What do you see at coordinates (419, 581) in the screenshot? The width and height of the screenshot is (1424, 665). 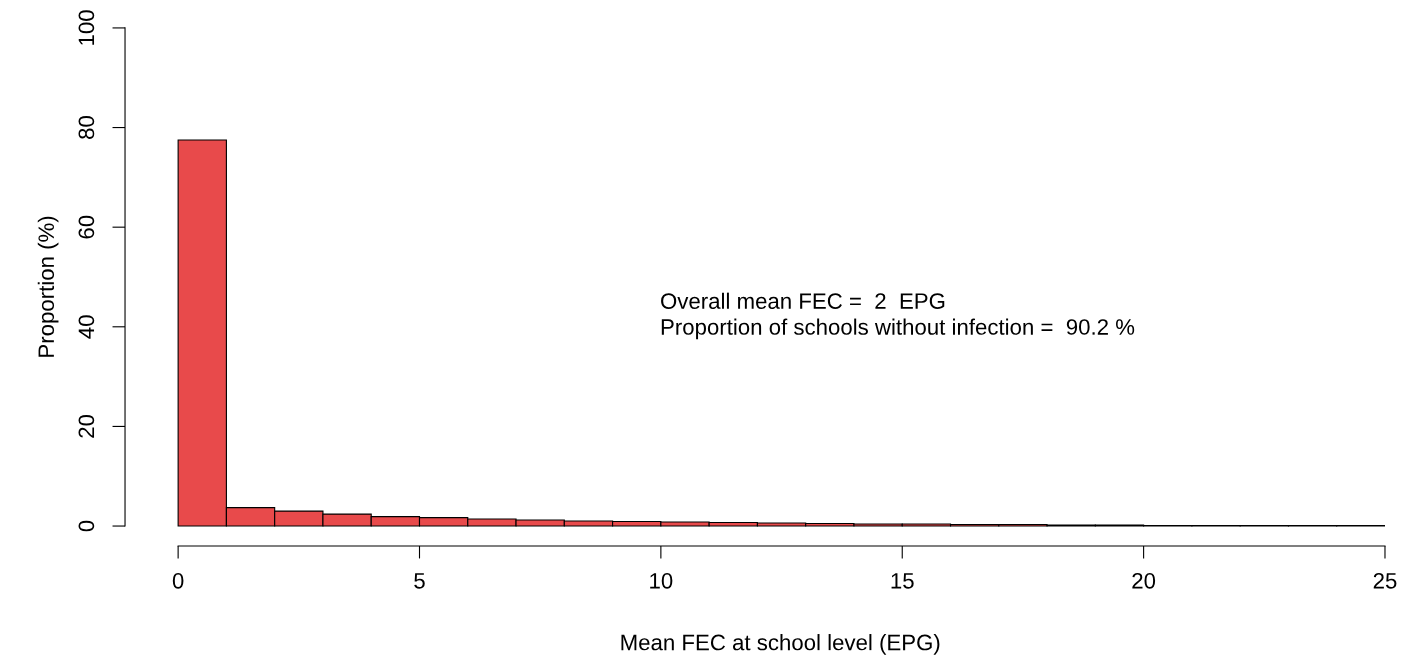 I see `x-tick-label: 5` at bounding box center [419, 581].